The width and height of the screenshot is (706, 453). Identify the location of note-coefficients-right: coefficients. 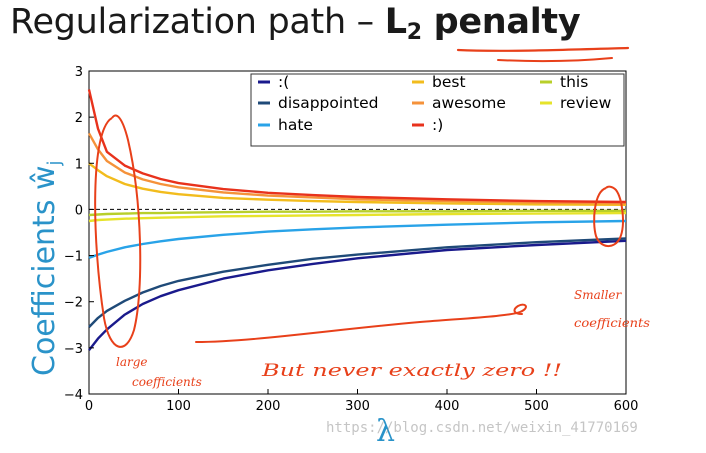
(612, 323).